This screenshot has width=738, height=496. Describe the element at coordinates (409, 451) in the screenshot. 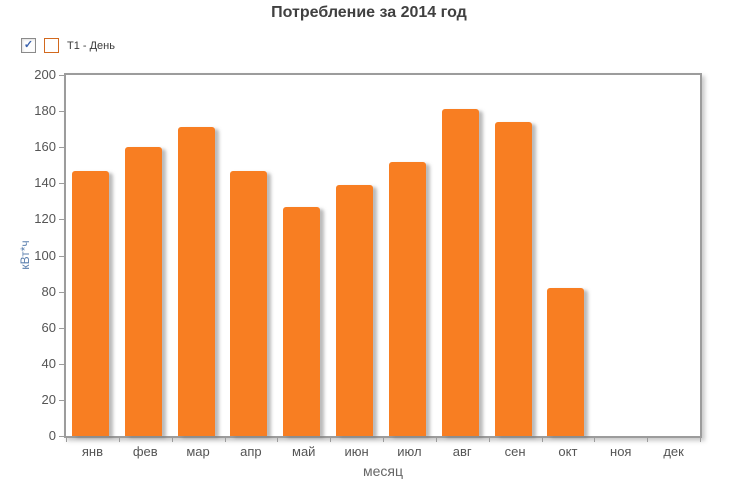

I see `x-tick-label-июл: июл` at that location.